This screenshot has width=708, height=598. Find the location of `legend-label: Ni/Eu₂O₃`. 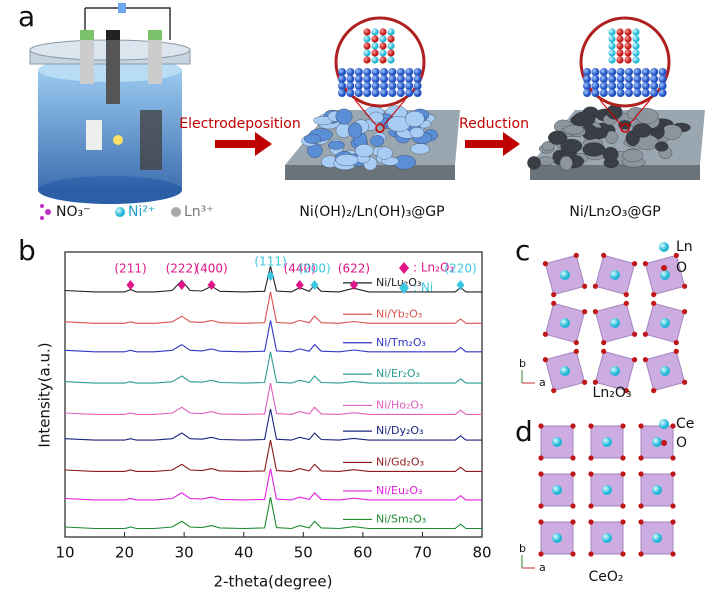

legend-label: Ni/Eu₂O₃ is located at coordinates (399, 490).